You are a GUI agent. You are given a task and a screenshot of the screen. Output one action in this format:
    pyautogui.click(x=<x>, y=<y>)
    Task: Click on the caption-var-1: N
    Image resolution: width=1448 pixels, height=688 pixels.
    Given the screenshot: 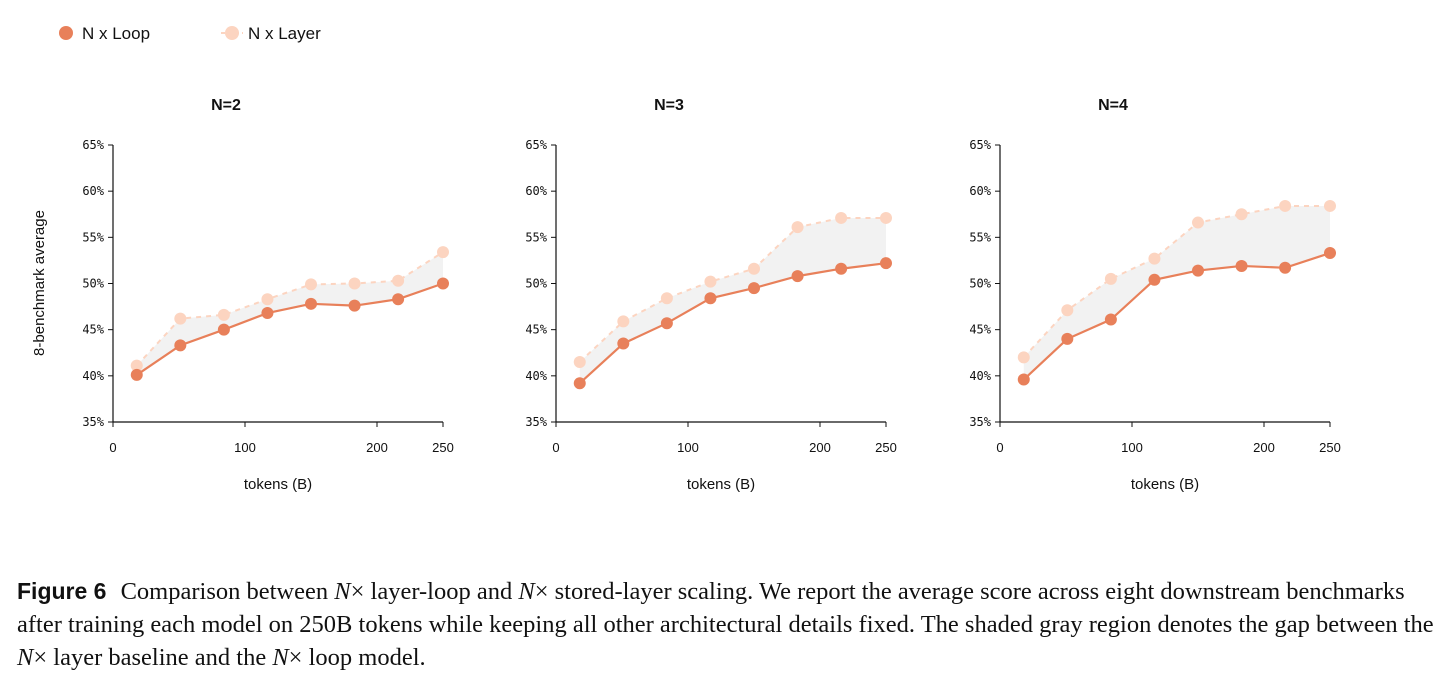 What is the action you would take?
    pyautogui.click(x=342, y=591)
    